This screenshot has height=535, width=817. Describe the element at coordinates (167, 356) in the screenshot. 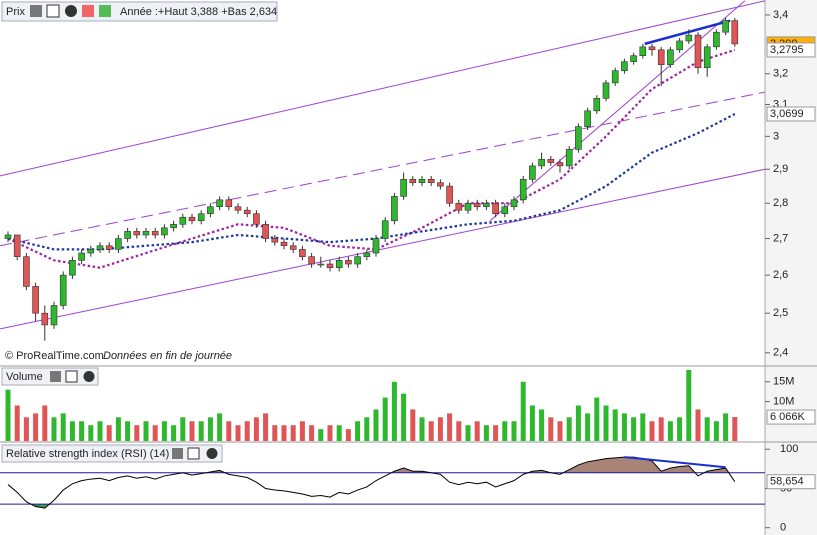

I see `data-note: Données en fin de journée` at that location.